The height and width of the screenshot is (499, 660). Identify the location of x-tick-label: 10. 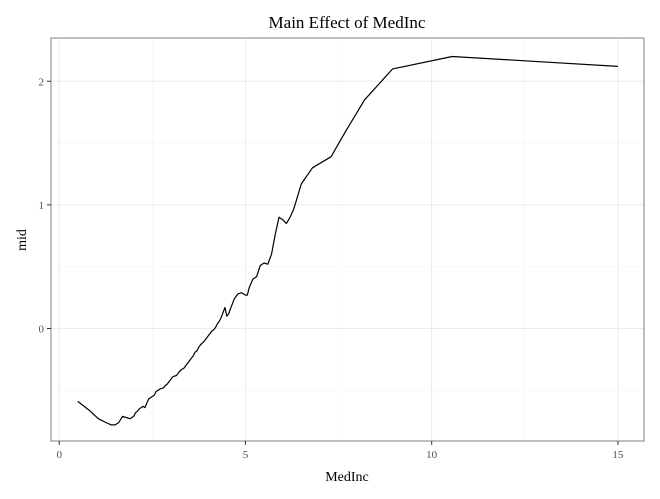
(432, 455).